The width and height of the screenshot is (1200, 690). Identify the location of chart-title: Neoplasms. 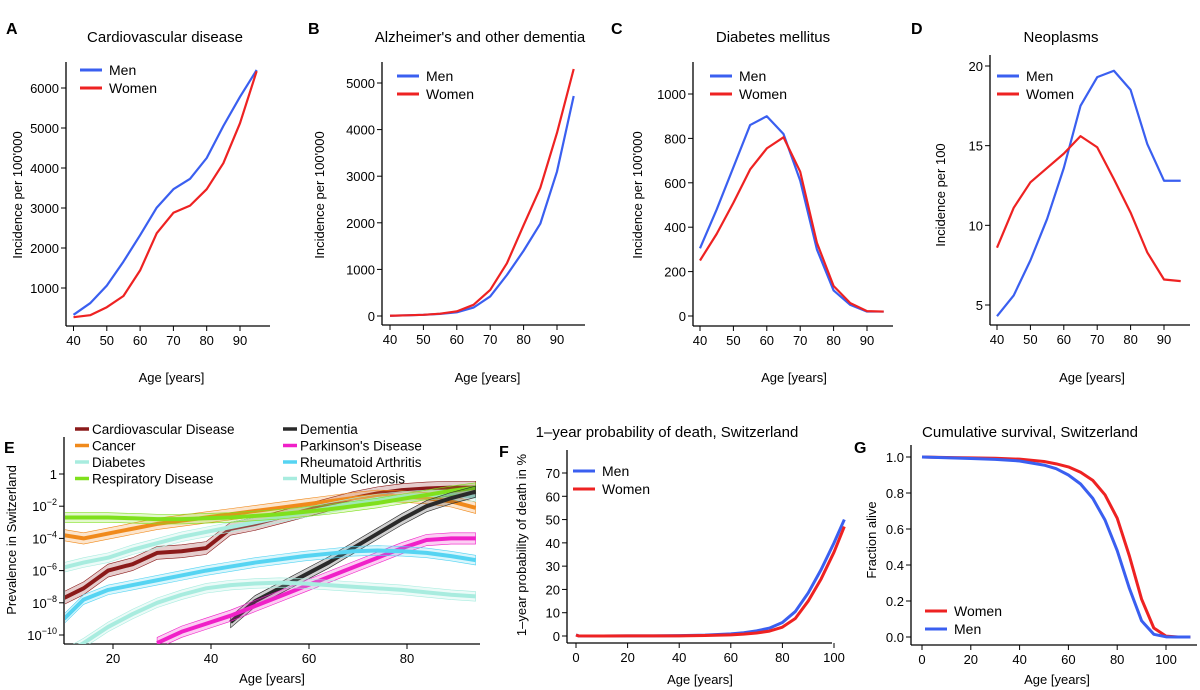
(1060, 37).